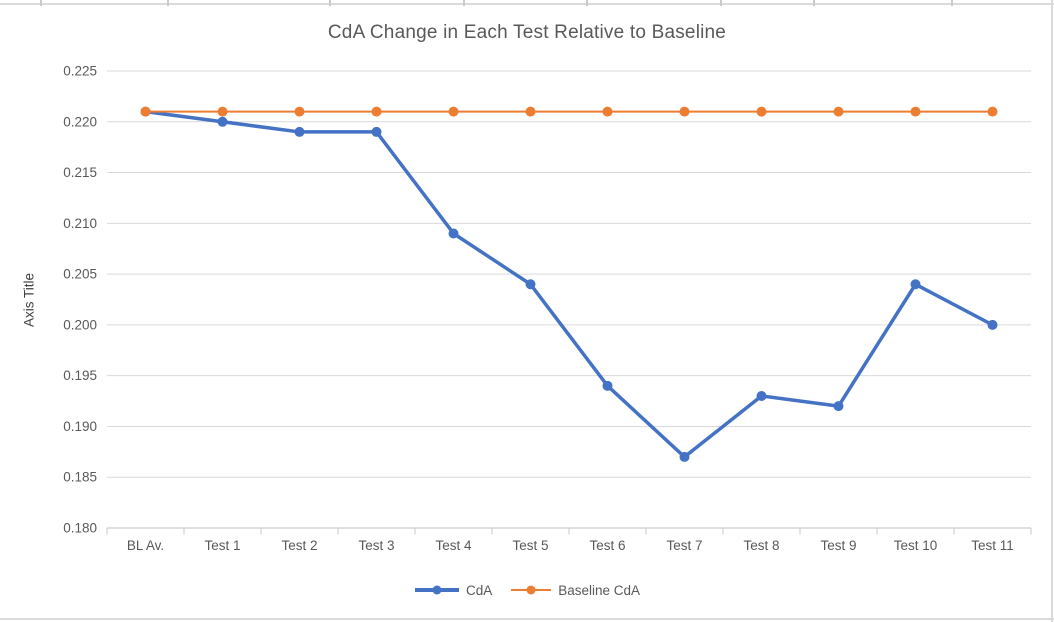 The image size is (1054, 622). I want to click on x-tick-label: Test 6, so click(607, 545).